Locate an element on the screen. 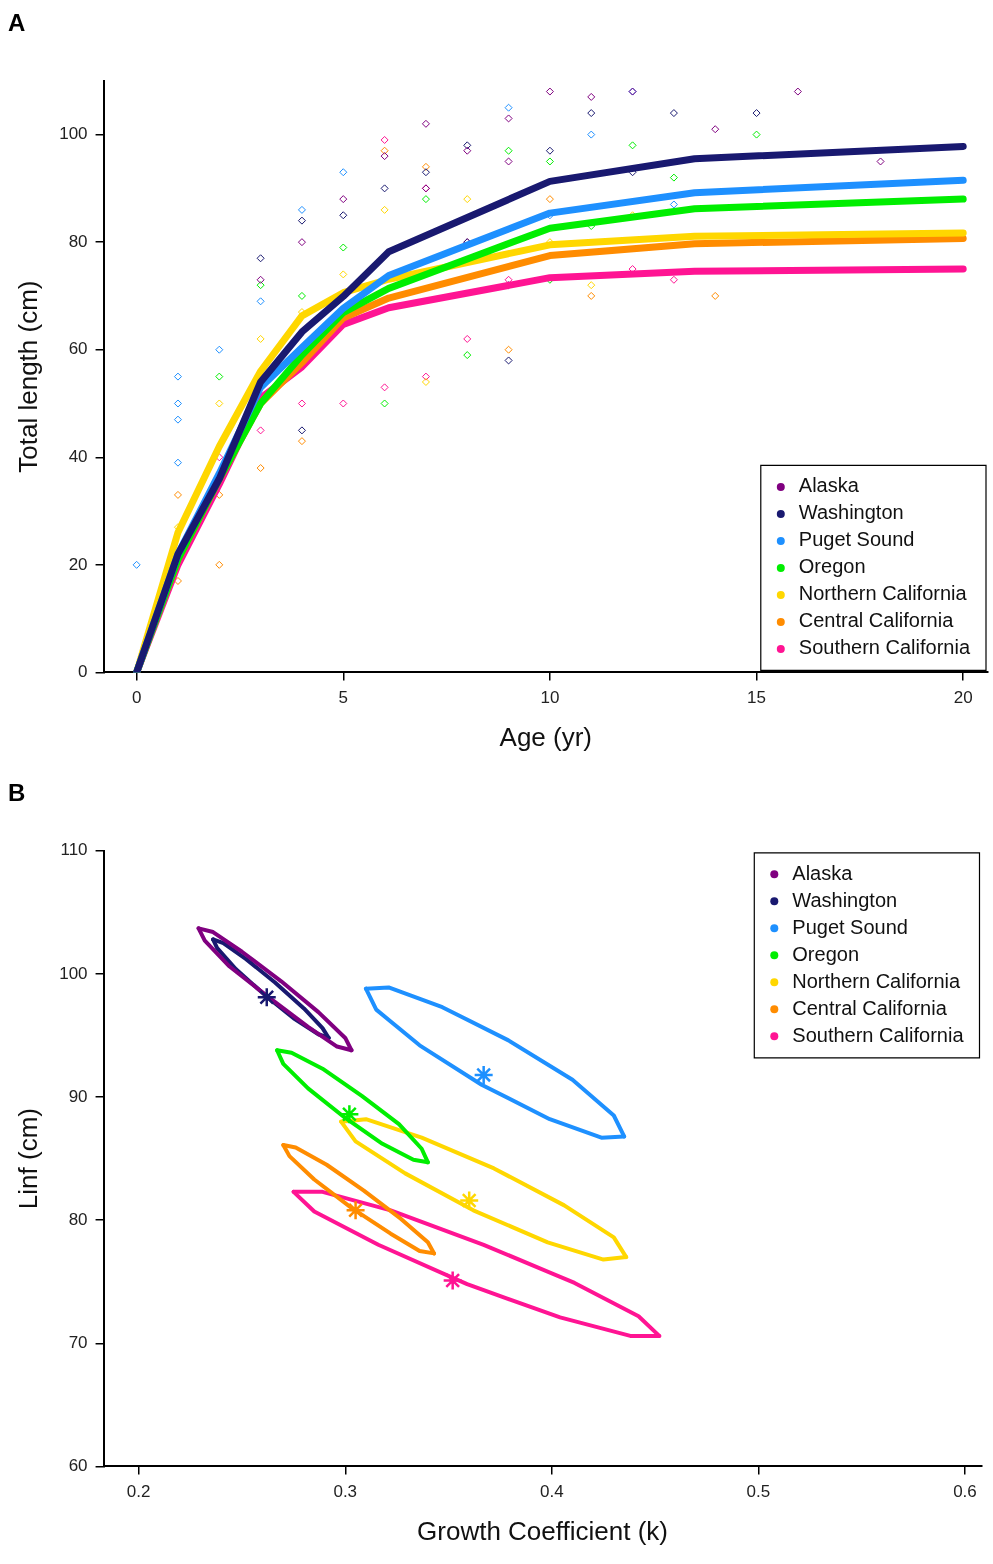  y-tick-label: 40 is located at coordinates (78, 456).